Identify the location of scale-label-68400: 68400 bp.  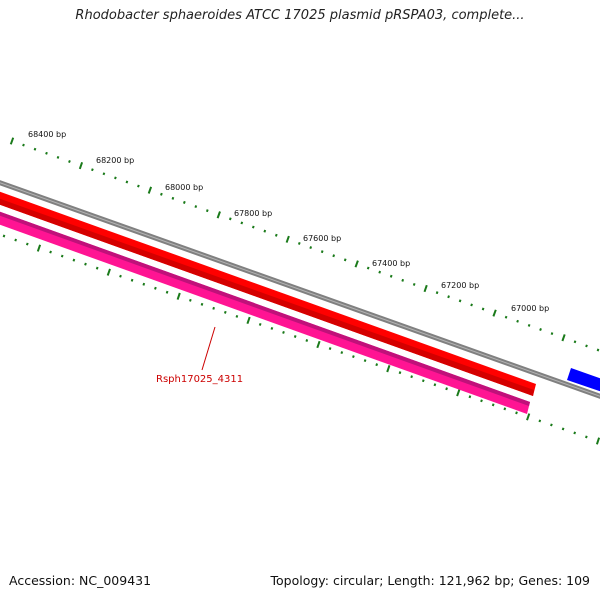
(47, 134).